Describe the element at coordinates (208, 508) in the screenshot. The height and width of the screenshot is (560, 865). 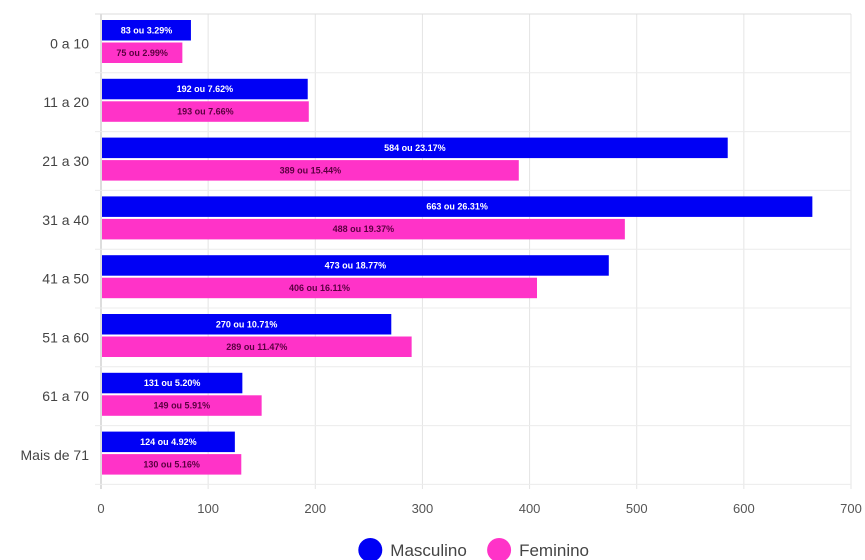
I see `x-tick-label: 100` at that location.